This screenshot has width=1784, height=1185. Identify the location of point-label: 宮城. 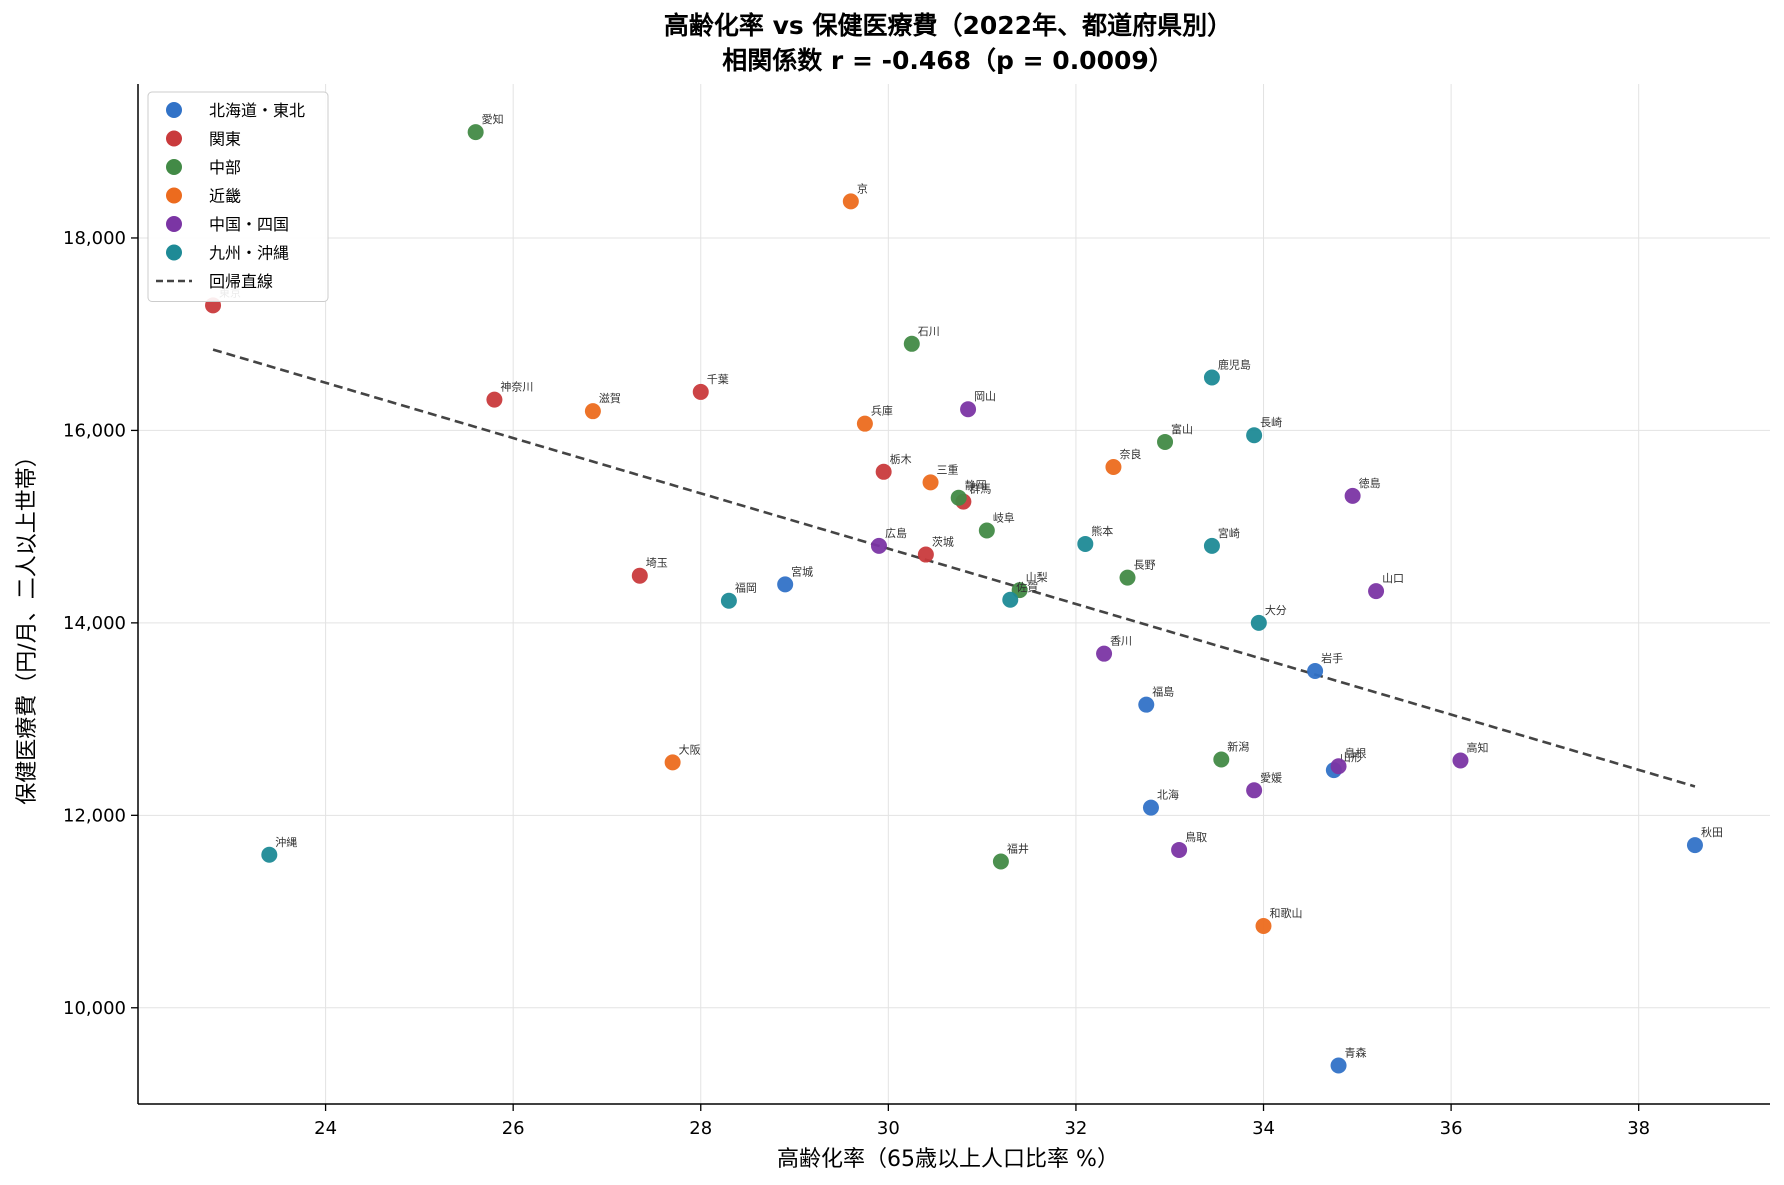
(802, 571).